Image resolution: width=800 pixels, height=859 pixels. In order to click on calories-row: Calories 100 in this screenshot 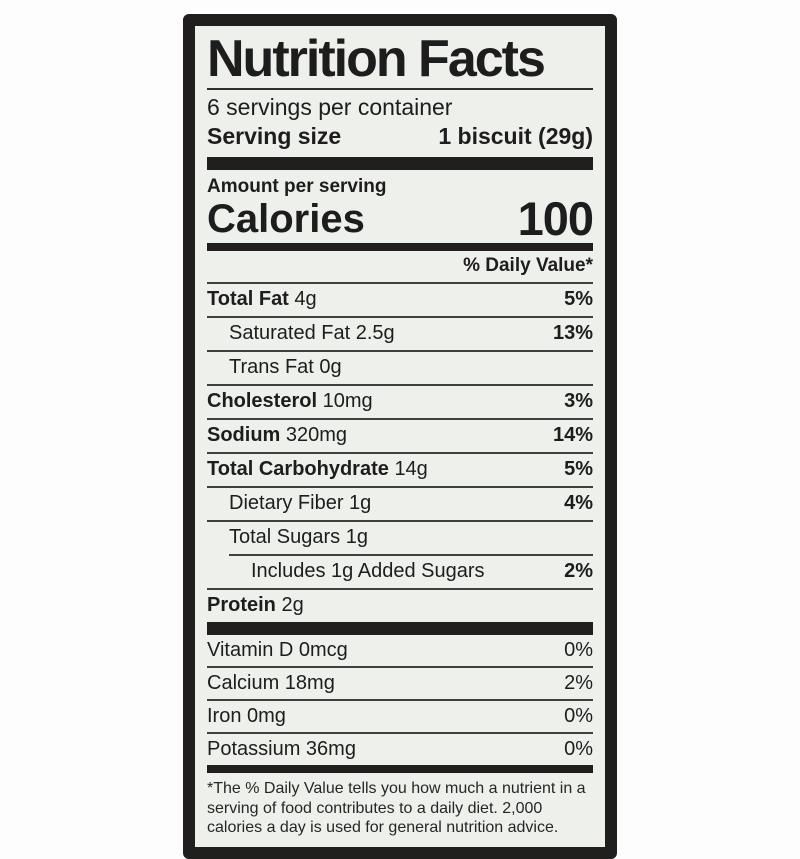, I will do `click(400, 219)`.